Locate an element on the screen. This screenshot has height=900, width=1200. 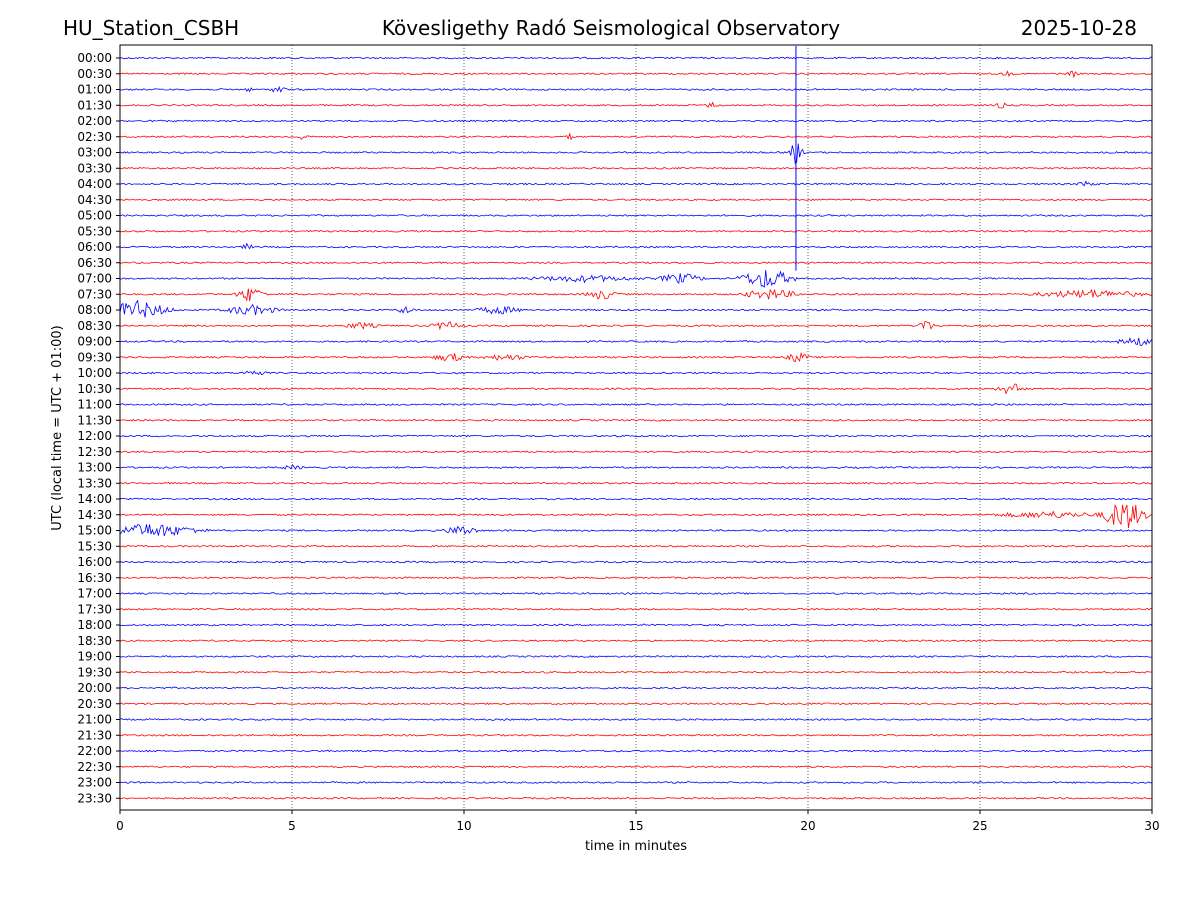
y-tick-label: 19:00 is located at coordinates (94, 657).